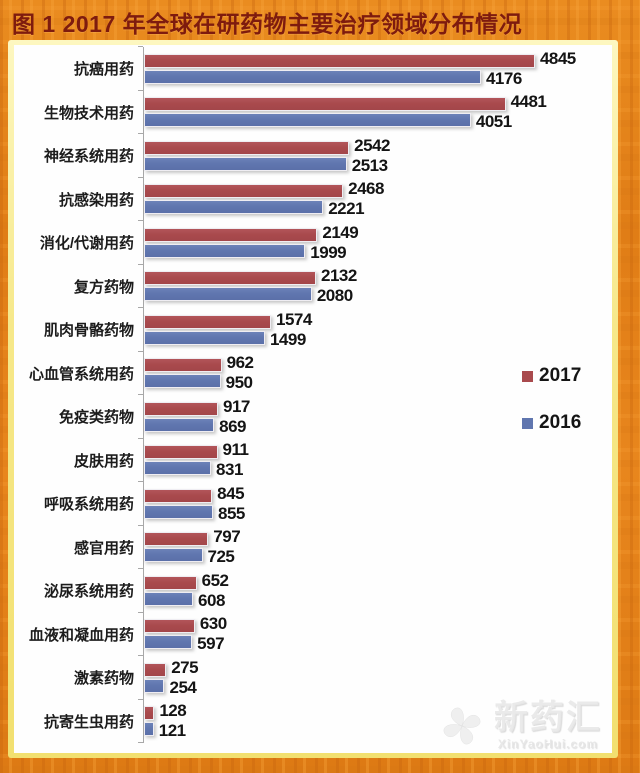  Describe the element at coordinates (378, 319) in the screenshot. I see `bar-line-2017: 1574` at that location.